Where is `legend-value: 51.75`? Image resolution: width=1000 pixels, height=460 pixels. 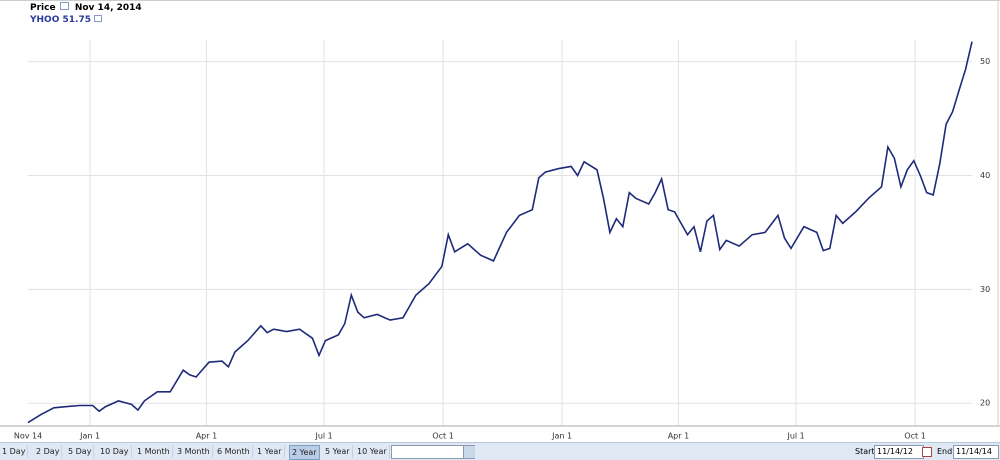
legend-value: 51.75 is located at coordinates (76, 20).